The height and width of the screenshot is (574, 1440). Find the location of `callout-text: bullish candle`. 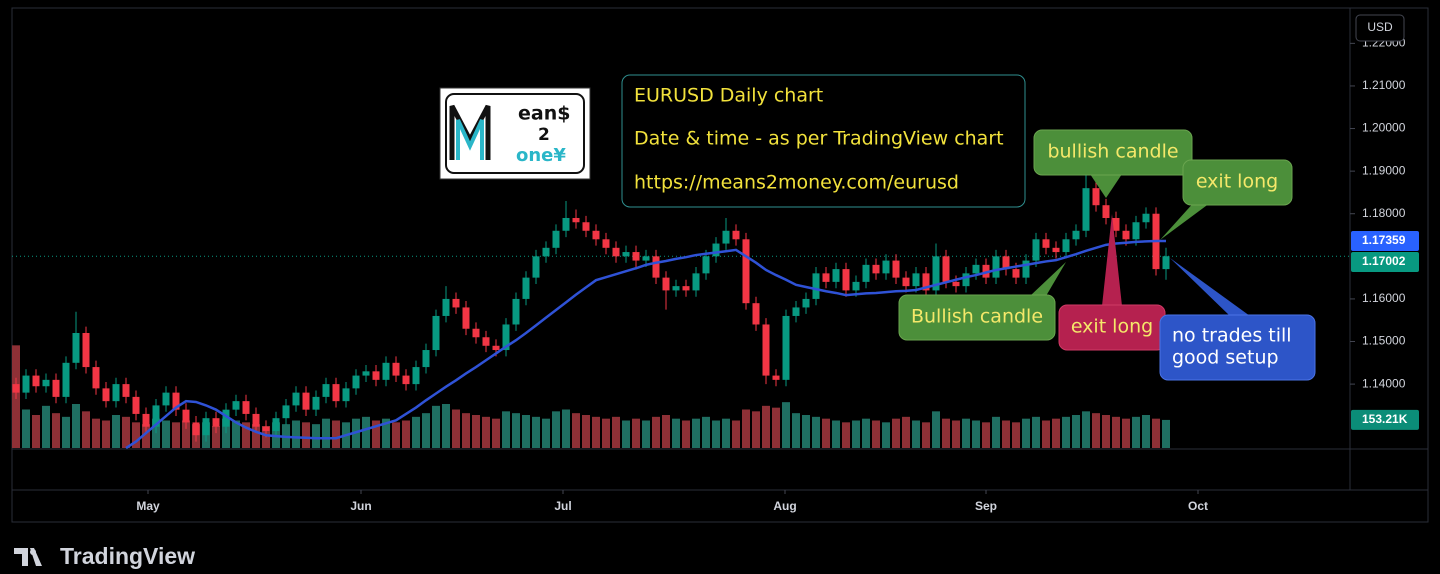

callout-text: bullish candle is located at coordinates (1112, 152).